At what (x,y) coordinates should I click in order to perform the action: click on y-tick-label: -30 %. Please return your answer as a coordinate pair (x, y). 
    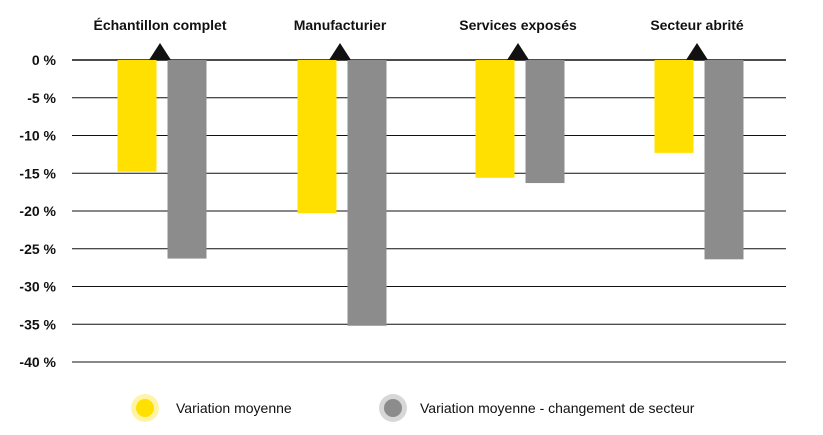
    Looking at the image, I should click on (37, 287).